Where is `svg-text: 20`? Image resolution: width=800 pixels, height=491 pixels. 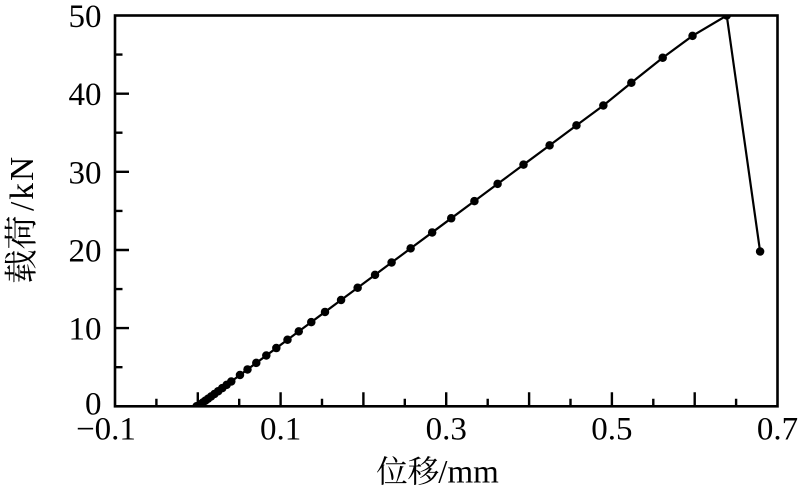 svg-text: 20 is located at coordinates (85, 252).